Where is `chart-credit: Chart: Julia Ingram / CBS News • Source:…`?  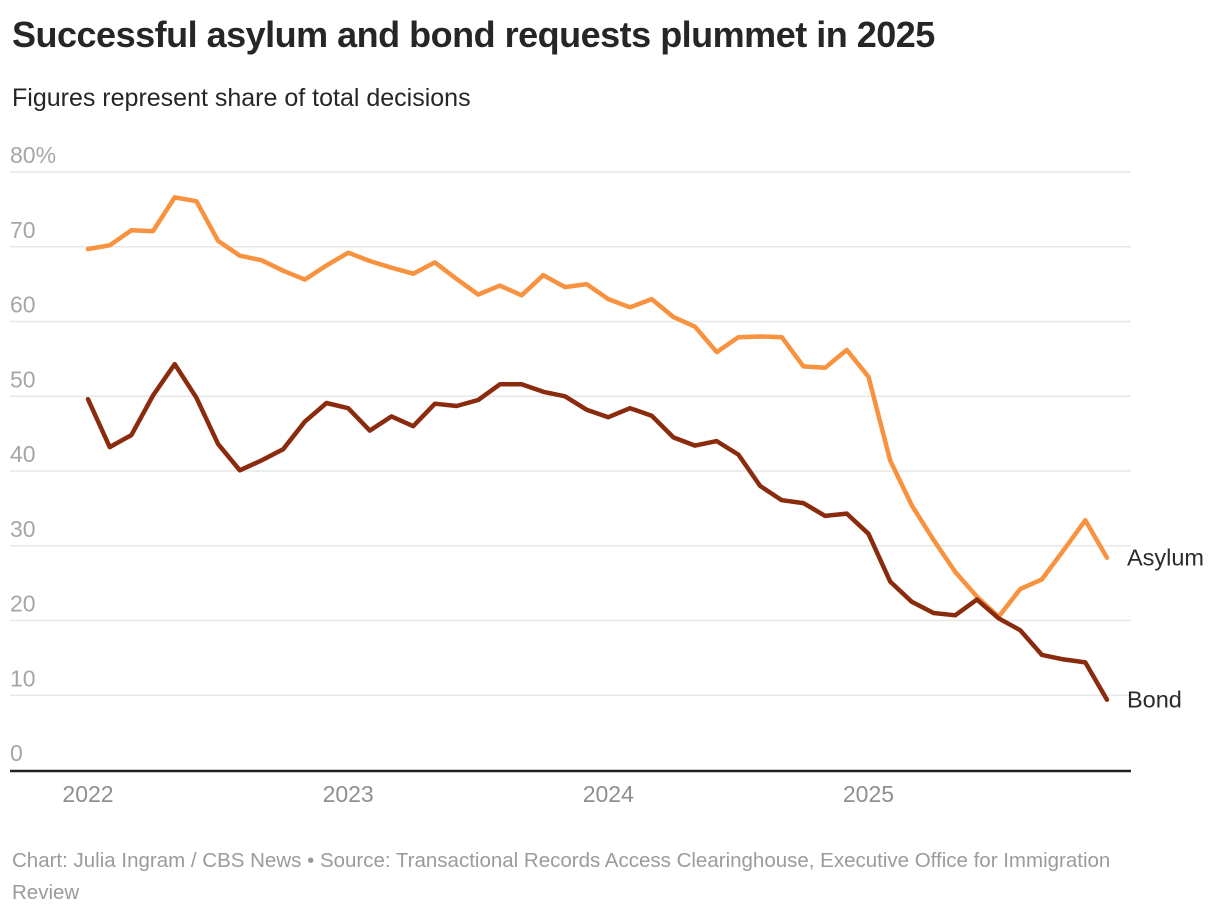 chart-credit: Chart: Julia Ingram / CBS News • Source:… is located at coordinates (561, 876).